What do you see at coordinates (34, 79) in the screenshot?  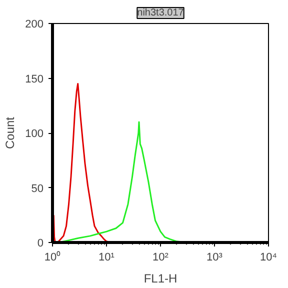 I see `y-tick-label: 150` at bounding box center [34, 79].